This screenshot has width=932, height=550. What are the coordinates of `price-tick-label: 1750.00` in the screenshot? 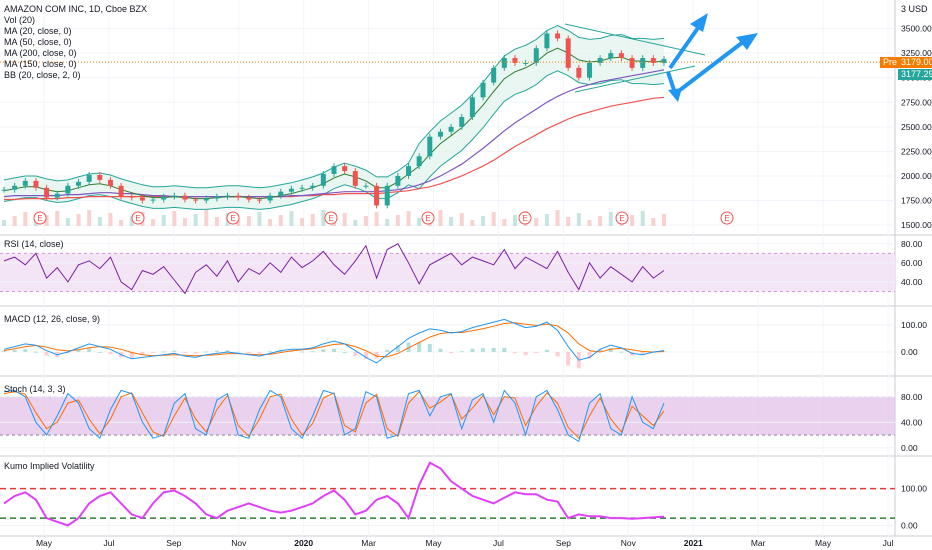 It's located at (916, 201).